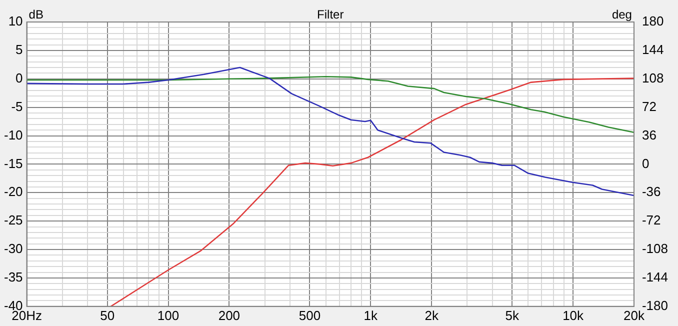  Describe the element at coordinates (229, 315) in the screenshot. I see `x-tick-label: 200` at that location.